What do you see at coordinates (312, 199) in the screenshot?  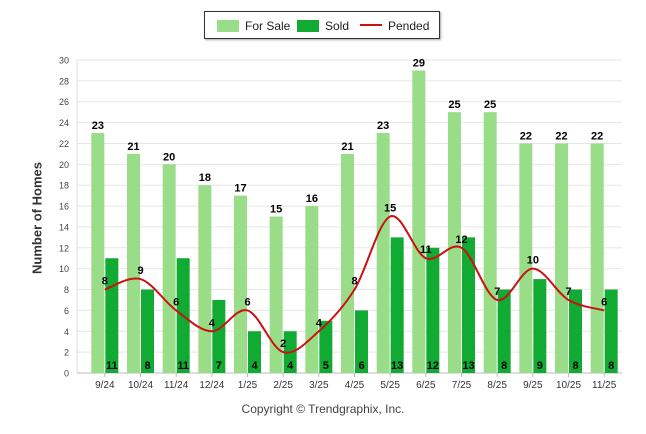 I see `data-label-for-sale: 16` at bounding box center [312, 199].